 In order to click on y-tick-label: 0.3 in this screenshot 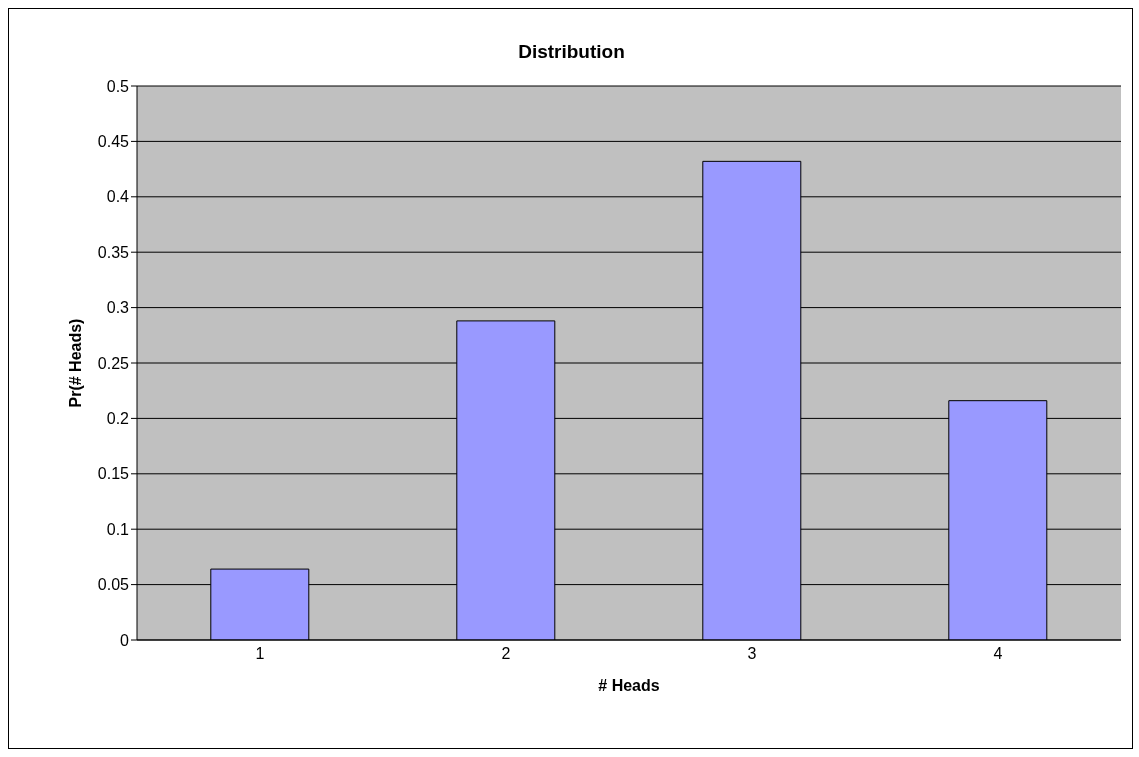, I will do `click(118, 308)`.